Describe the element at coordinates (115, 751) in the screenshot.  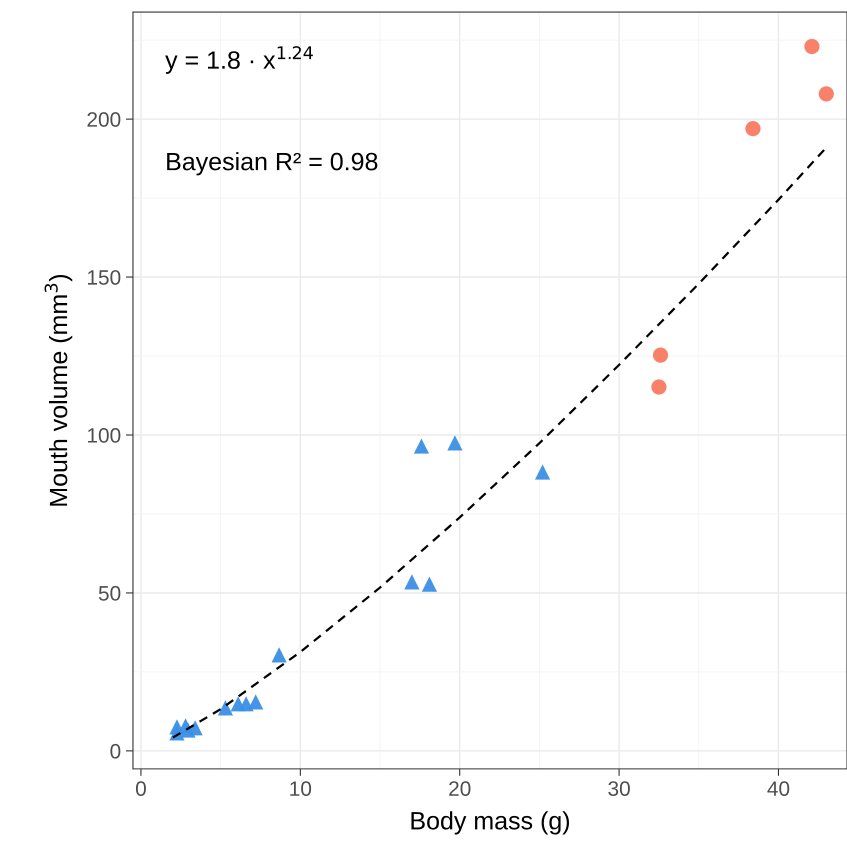
I see `y-tick-label: 0` at that location.